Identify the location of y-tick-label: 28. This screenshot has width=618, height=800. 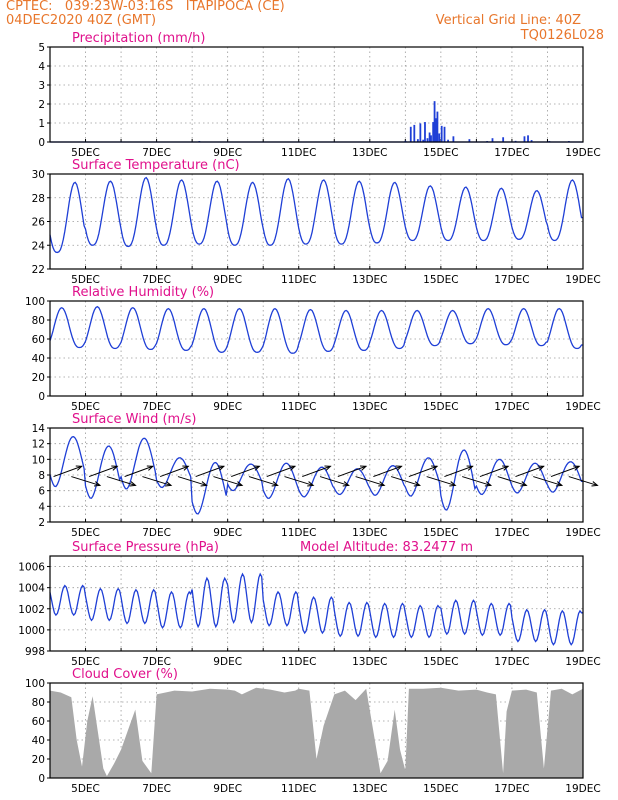
(38, 199).